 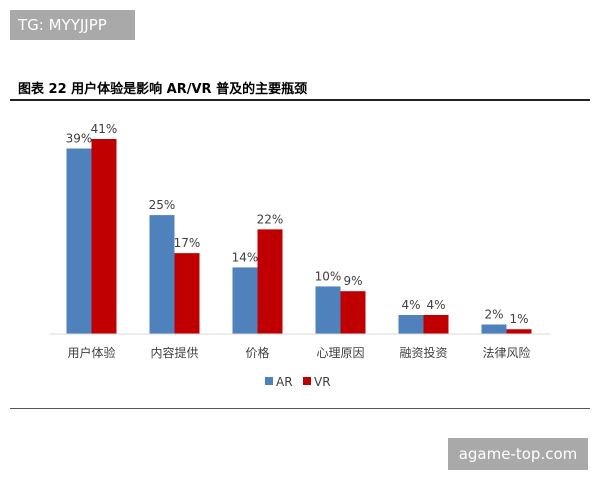 I want to click on legend-label-vr: VR, so click(x=322, y=382).